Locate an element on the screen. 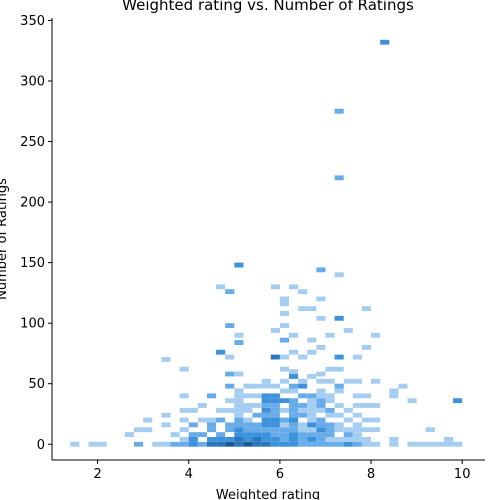 This screenshot has height=500, width=500. x-axis-label: Weighted rating is located at coordinates (268, 494).